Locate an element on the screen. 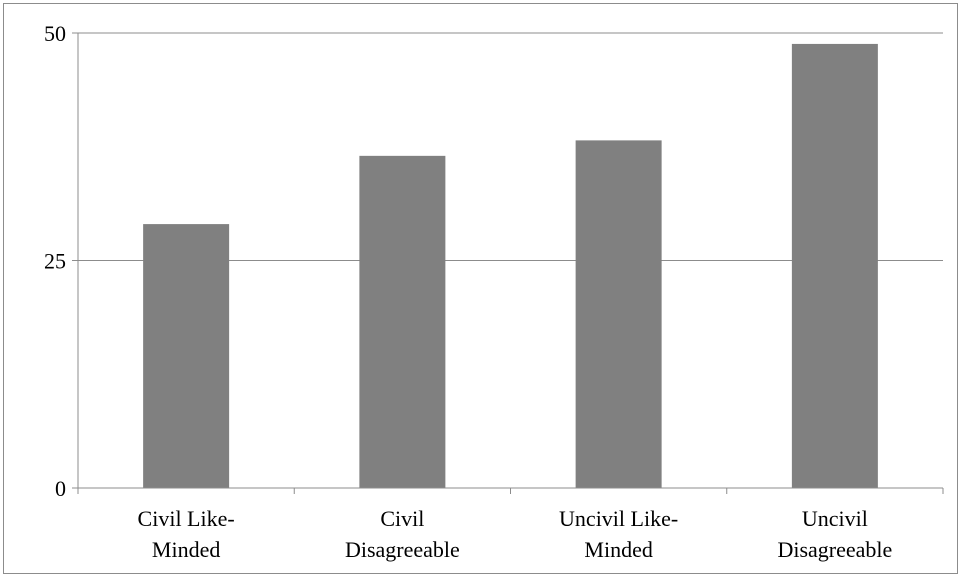 Image resolution: width=961 pixels, height=577 pixels. x-category-label-line: Uncivil is located at coordinates (835, 518).